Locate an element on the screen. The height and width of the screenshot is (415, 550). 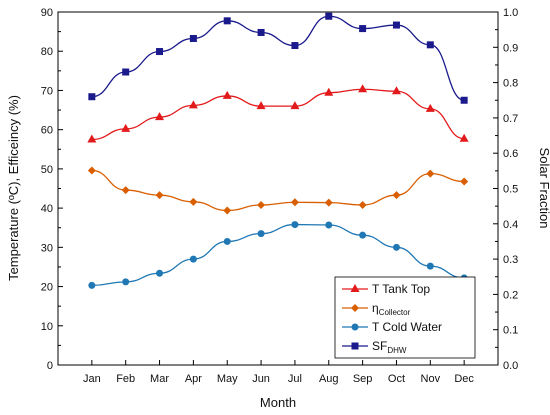
x-tick-label: Dec is located at coordinates (464, 379).